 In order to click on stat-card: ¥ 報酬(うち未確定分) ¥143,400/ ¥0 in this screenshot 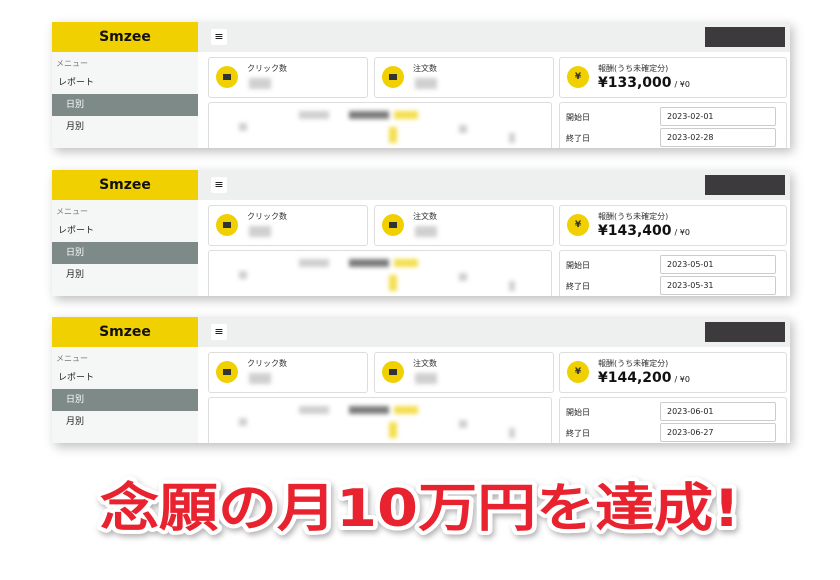, I will do `click(673, 225)`.